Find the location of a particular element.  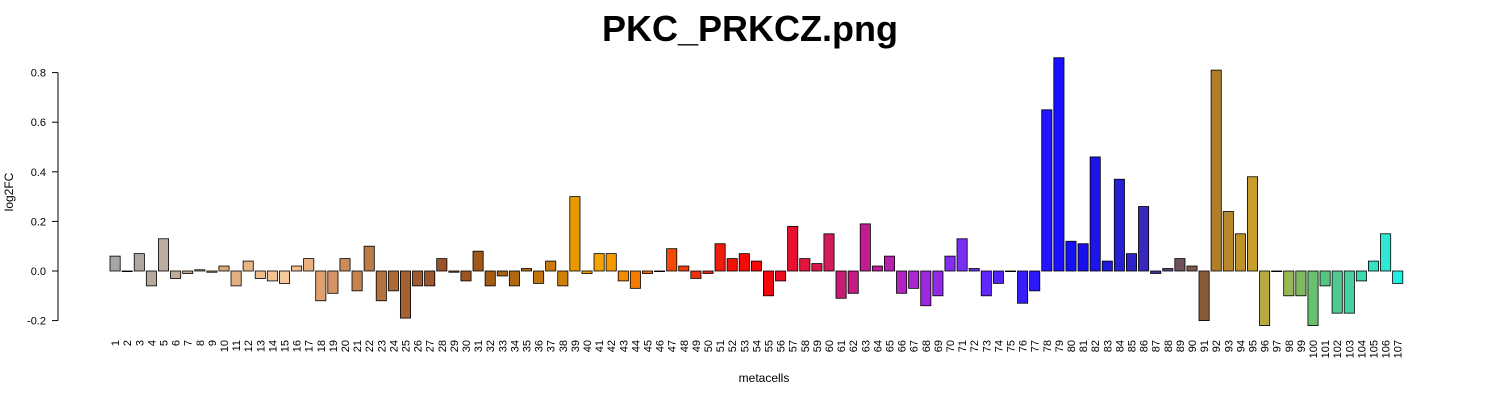

x-tick-label: 24 is located at coordinates (394, 346).